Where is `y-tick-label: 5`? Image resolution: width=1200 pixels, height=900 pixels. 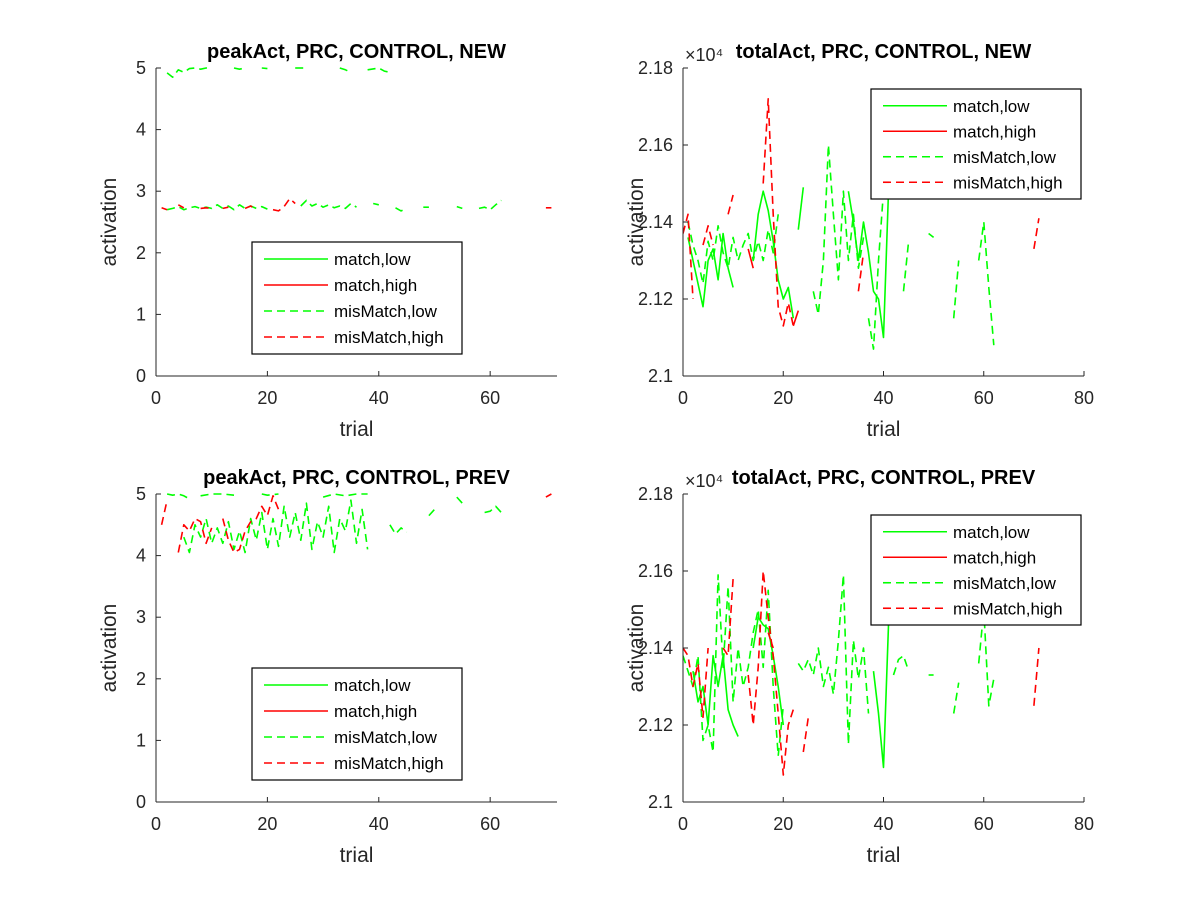
y-tick-label: 5 is located at coordinates (141, 68).